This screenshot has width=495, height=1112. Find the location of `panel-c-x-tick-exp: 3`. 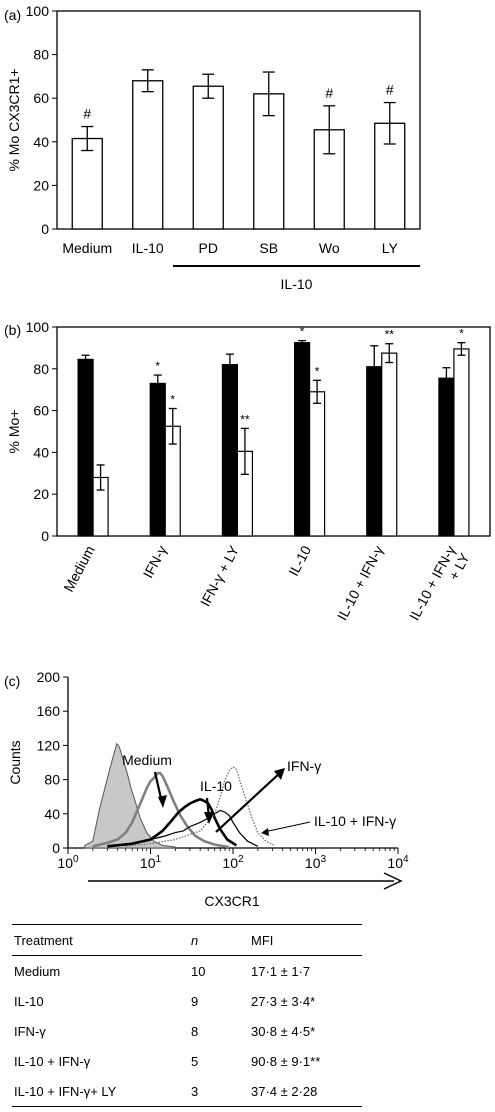

panel-c-x-tick-exp: 3 is located at coordinates (324, 859).